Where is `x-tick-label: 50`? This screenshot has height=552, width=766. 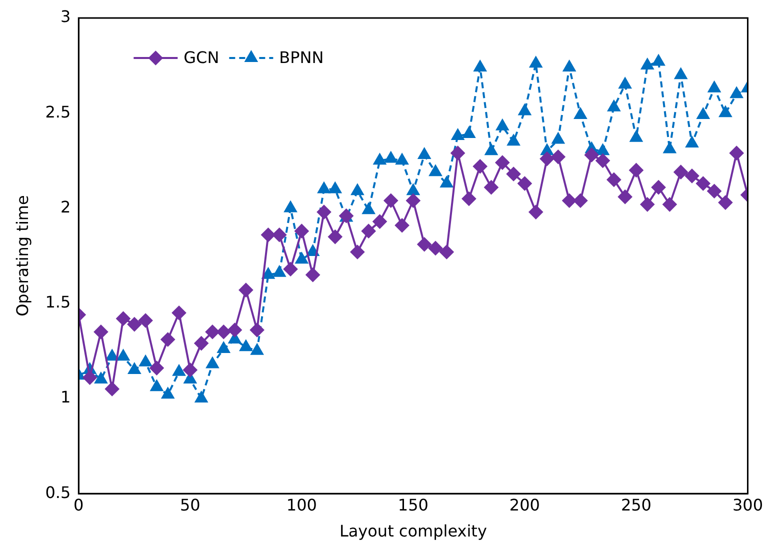 x-tick-label: 50 is located at coordinates (190, 504).